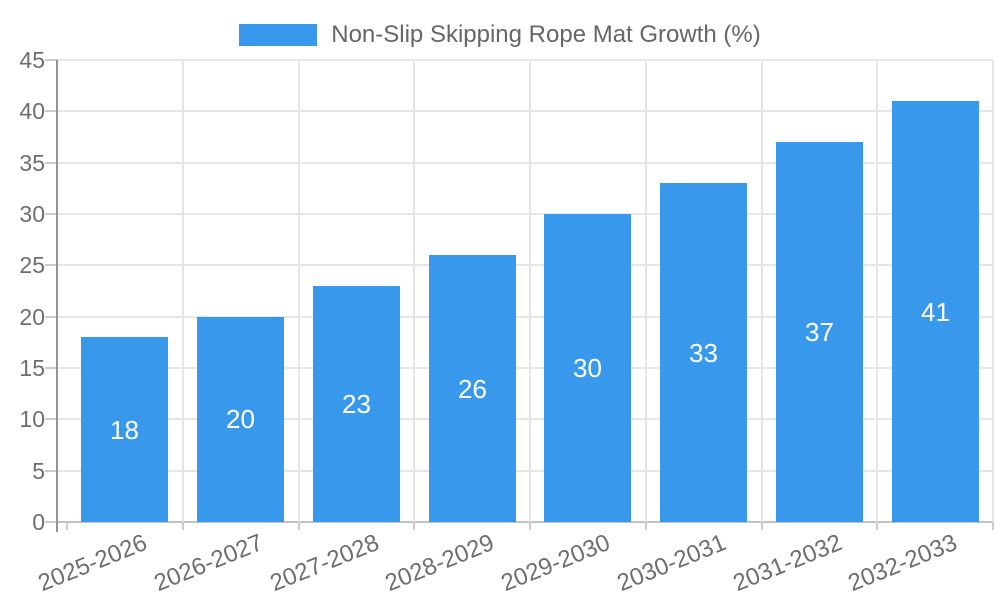 The height and width of the screenshot is (600, 1000). What do you see at coordinates (38, 522) in the screenshot?
I see `y-tick-label: 0` at bounding box center [38, 522].